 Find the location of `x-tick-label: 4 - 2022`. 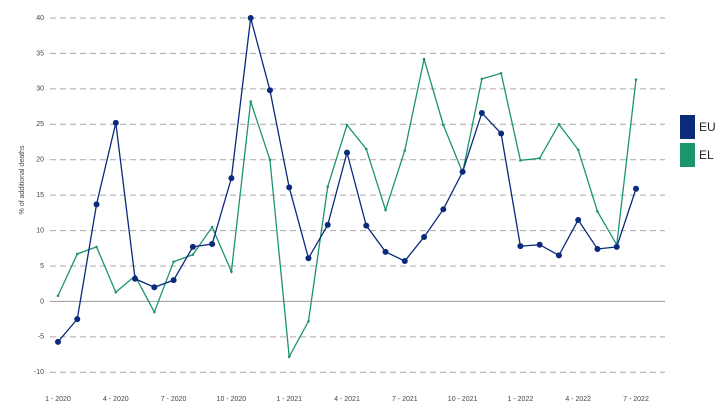

x-tick-label: 4 - 2022 is located at coordinates (578, 399).